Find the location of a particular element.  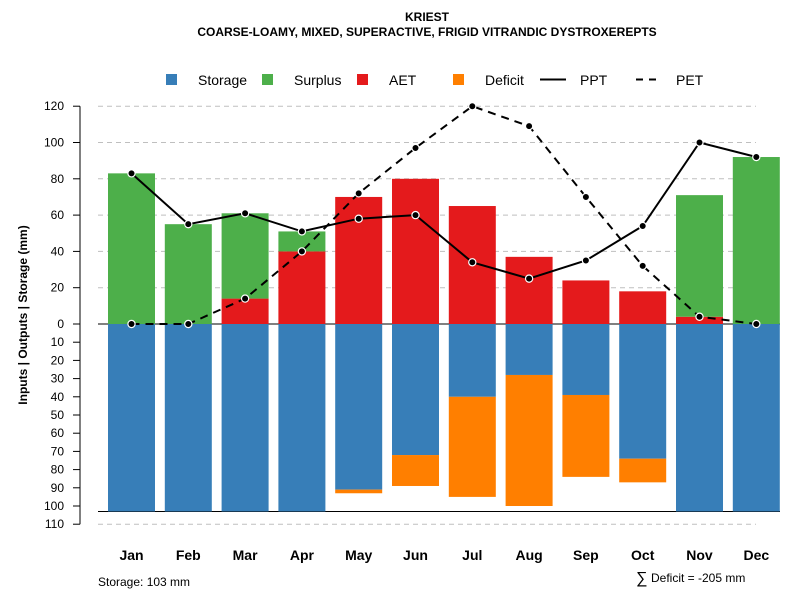

deficit-symbol: ∑ is located at coordinates (641, 578).